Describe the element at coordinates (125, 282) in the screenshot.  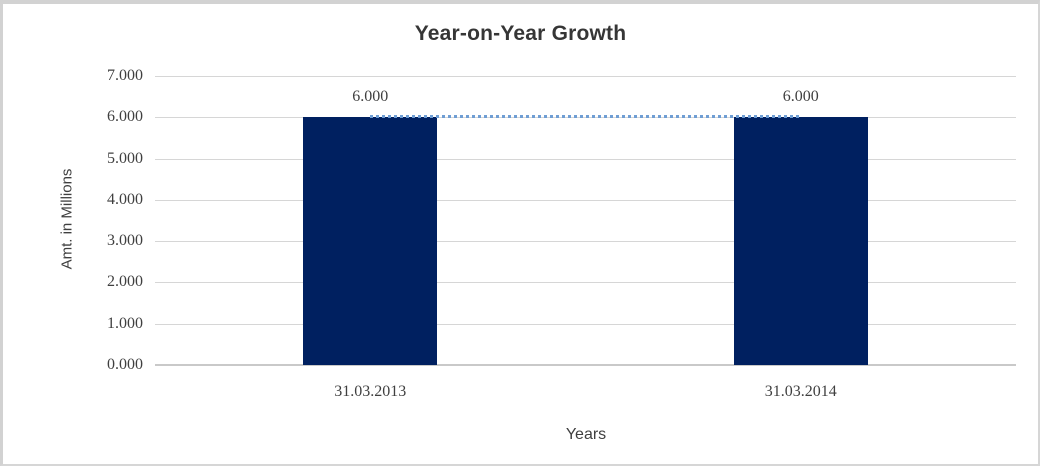
I see `y-tick-label: 2.000` at that location.